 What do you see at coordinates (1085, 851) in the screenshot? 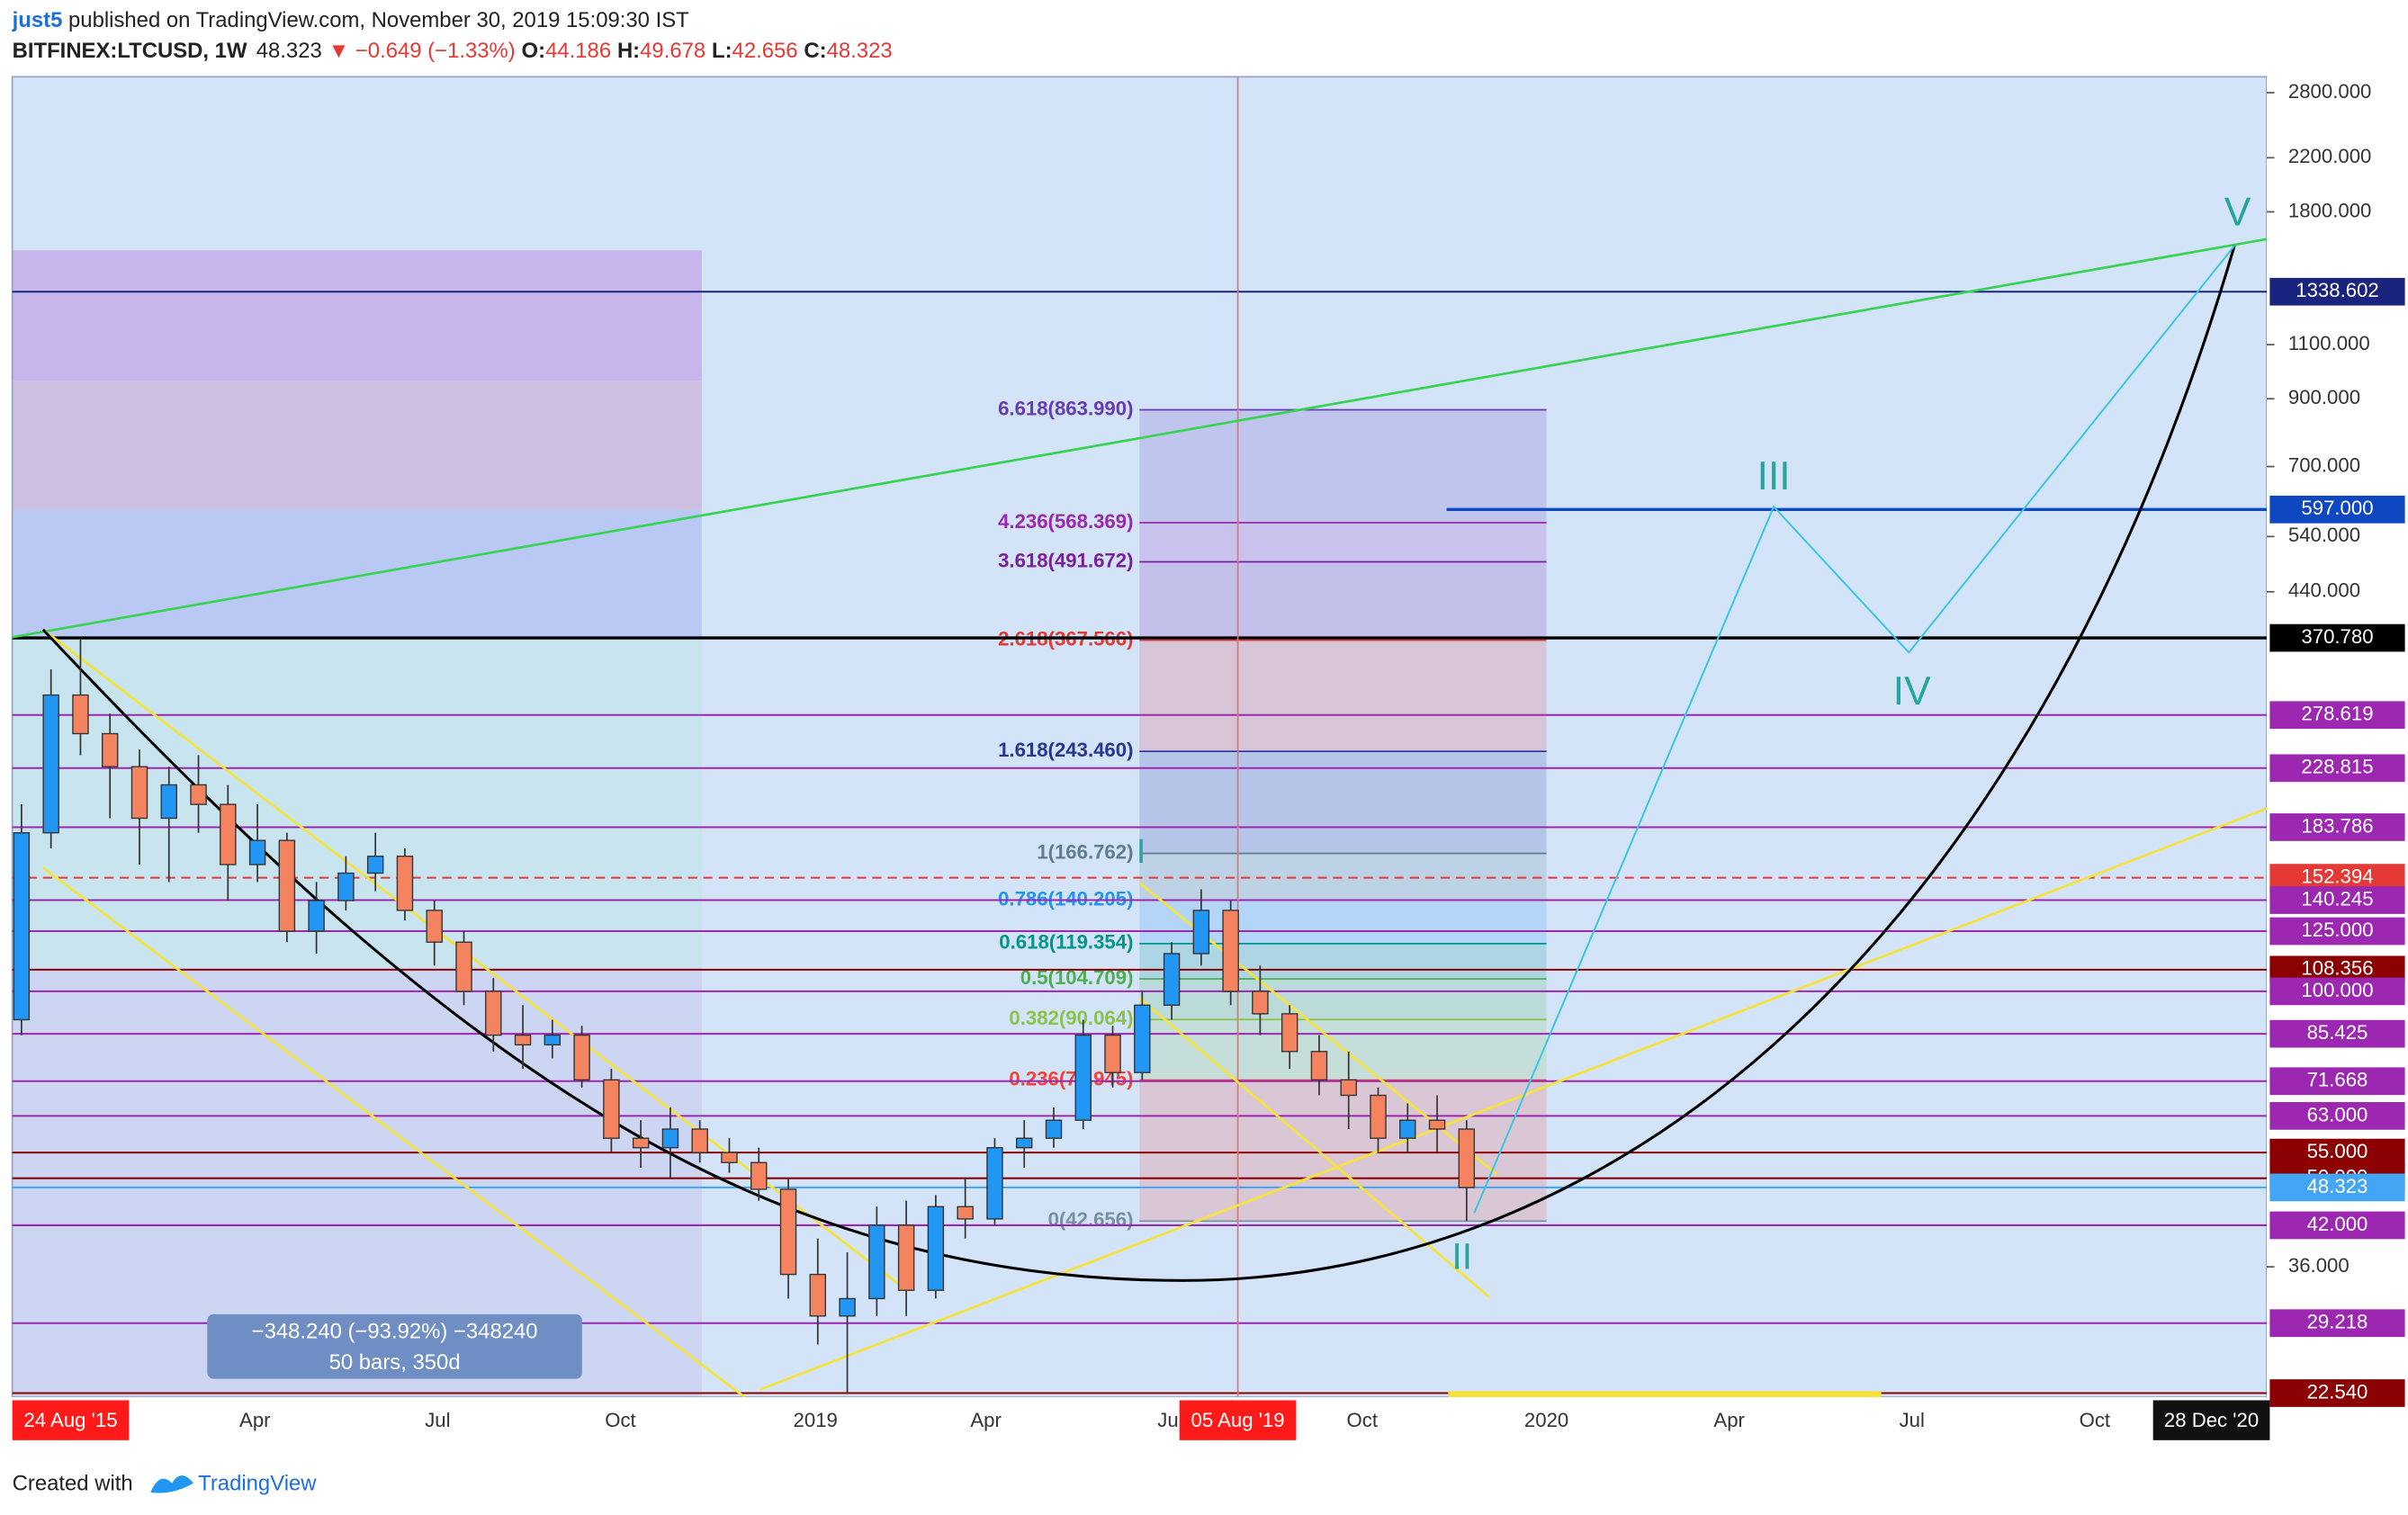
I see `fib-label: 1(166.762)` at bounding box center [1085, 851].